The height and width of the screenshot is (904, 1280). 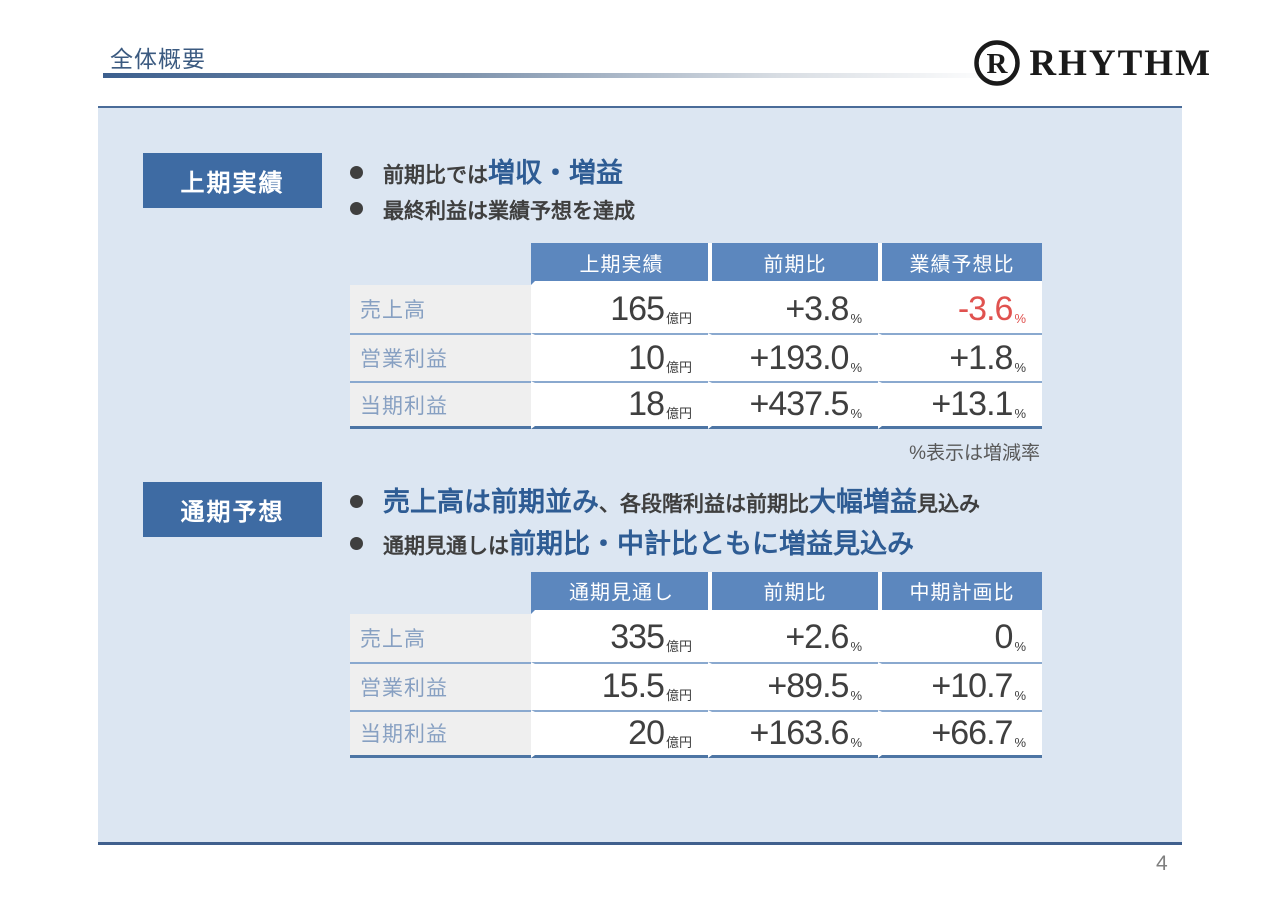 I want to click on value-cell: +66.7%, so click(x=960, y=733).